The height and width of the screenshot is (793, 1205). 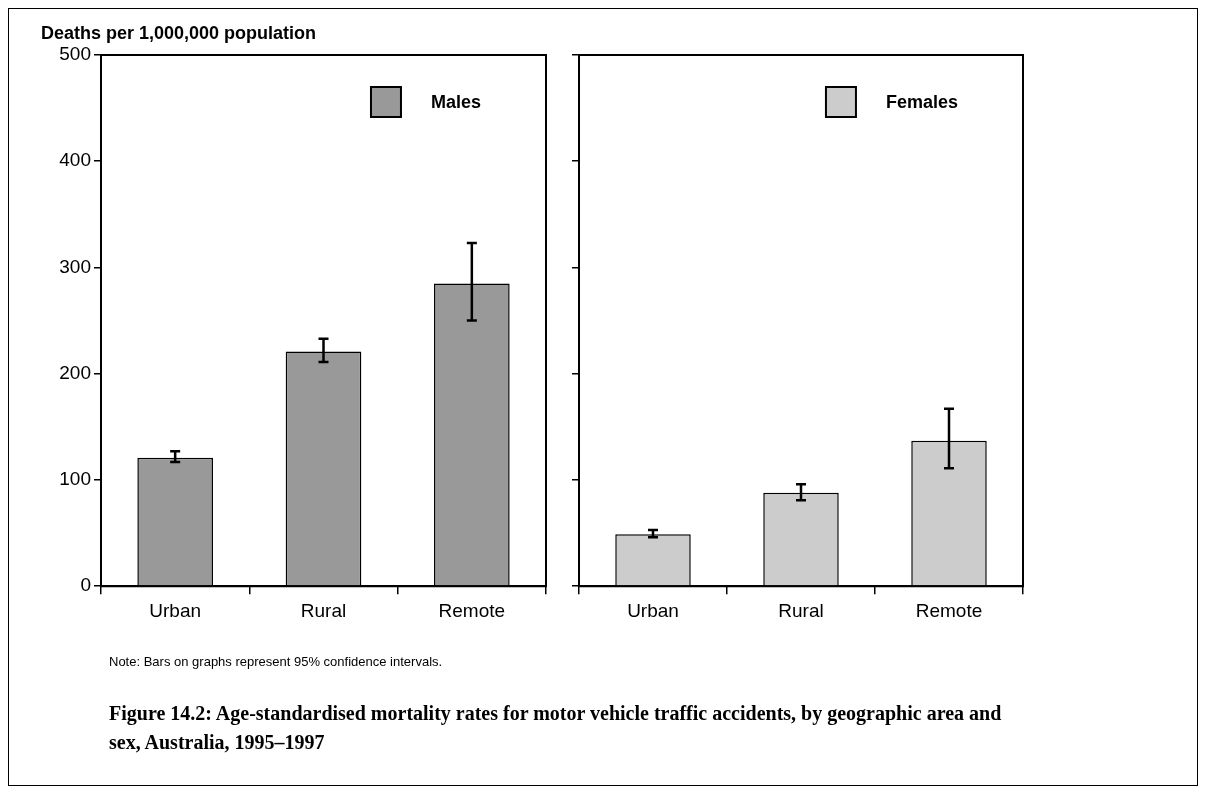 What do you see at coordinates (921, 101) in the screenshot?
I see `legend-label: Females` at bounding box center [921, 101].